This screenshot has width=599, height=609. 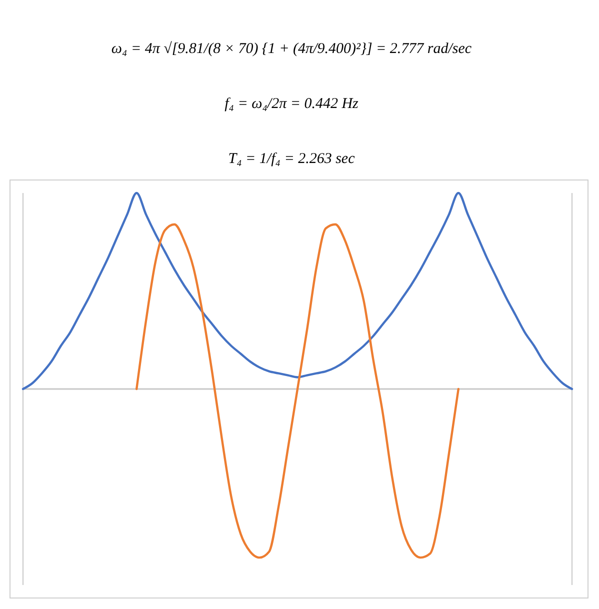 I want to click on text: T₄ = 1/f₄ = 2.263 sec, so click(x=292, y=159).